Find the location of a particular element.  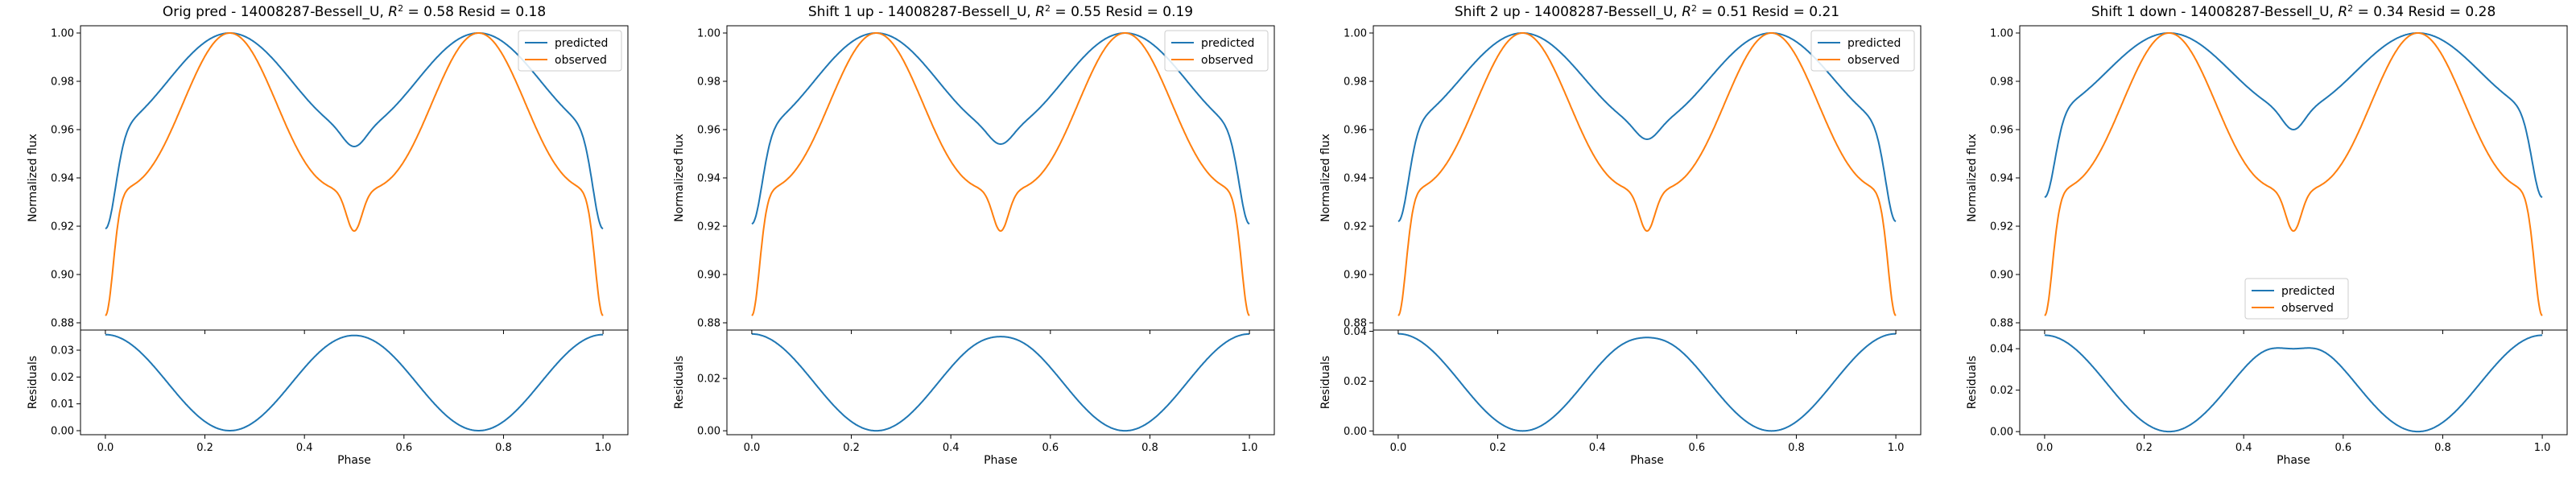

title-suffix: = 0.58 Resid = 0.18 is located at coordinates (474, 12).